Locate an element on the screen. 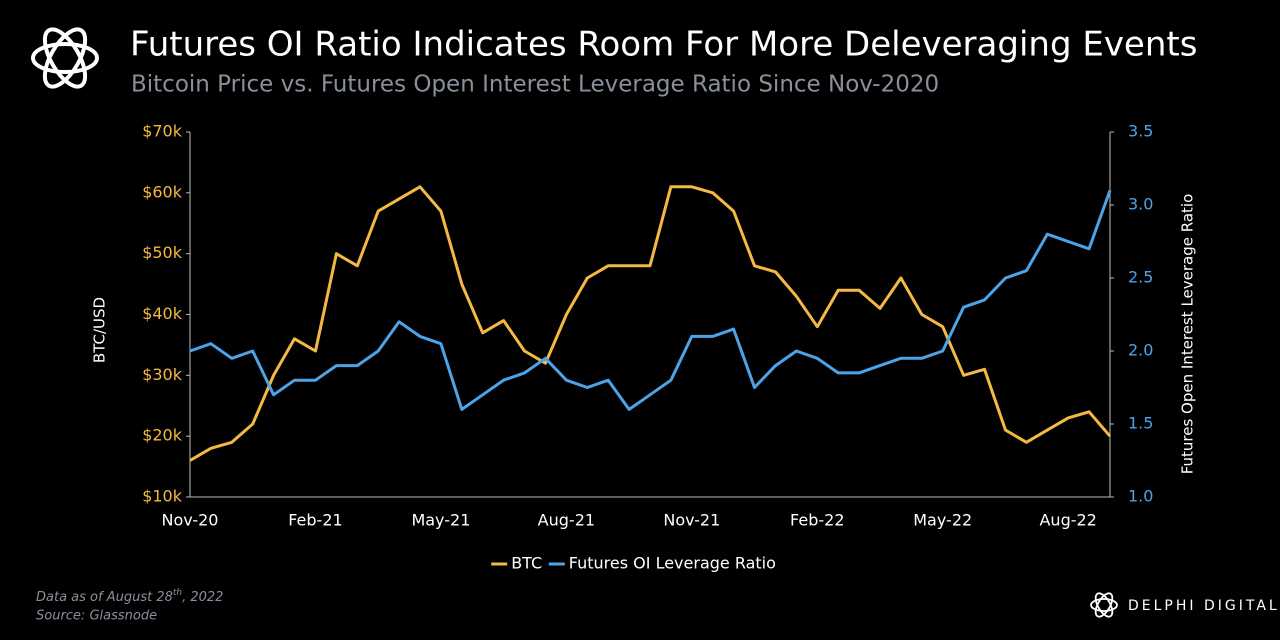 The image size is (1280, 640). x-tick-label: Nov-21 is located at coordinates (691, 520).